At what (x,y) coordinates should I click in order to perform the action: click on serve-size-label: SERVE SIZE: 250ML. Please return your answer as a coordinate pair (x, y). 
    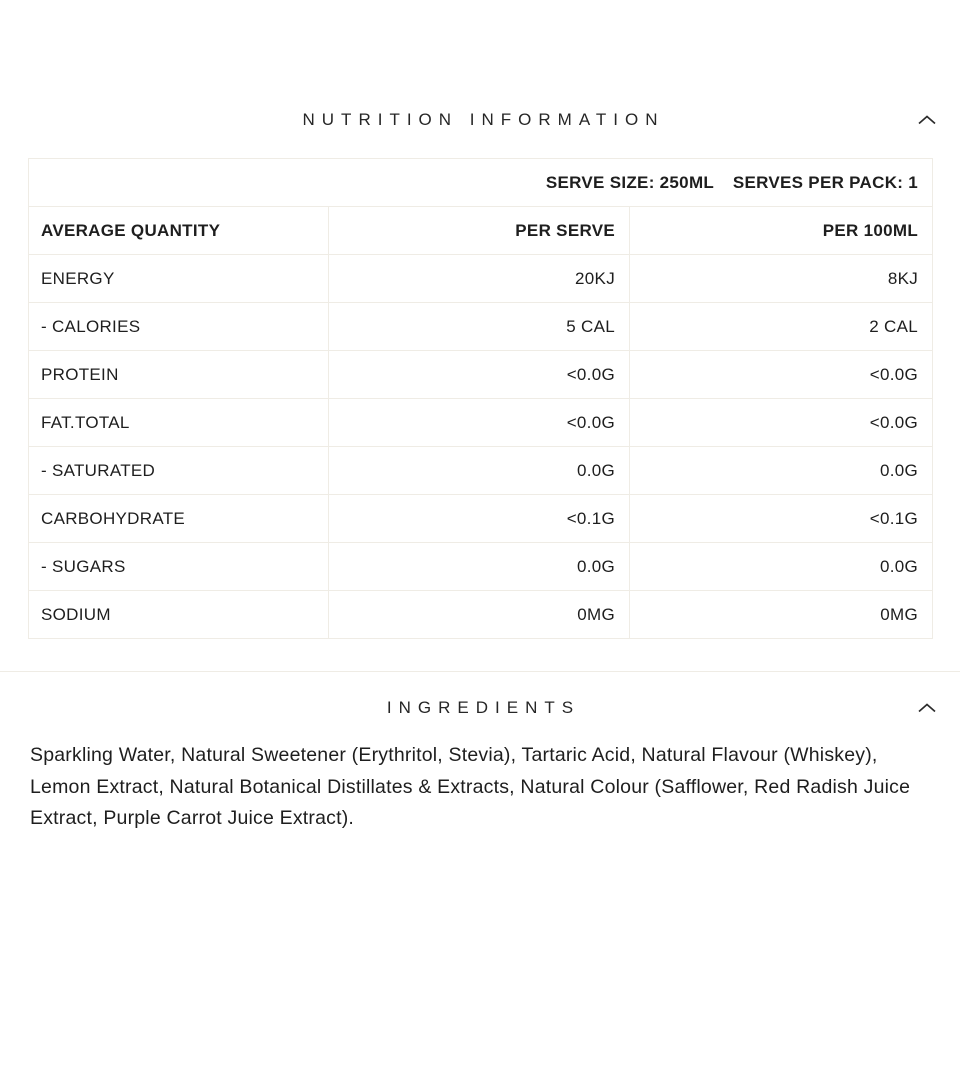
    Looking at the image, I should click on (629, 182).